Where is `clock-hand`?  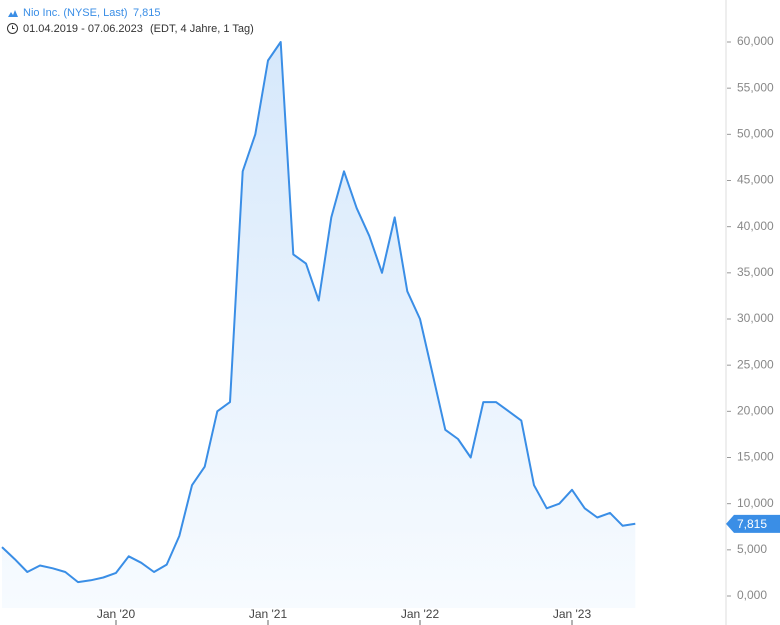 clock-hand is located at coordinates (13, 27).